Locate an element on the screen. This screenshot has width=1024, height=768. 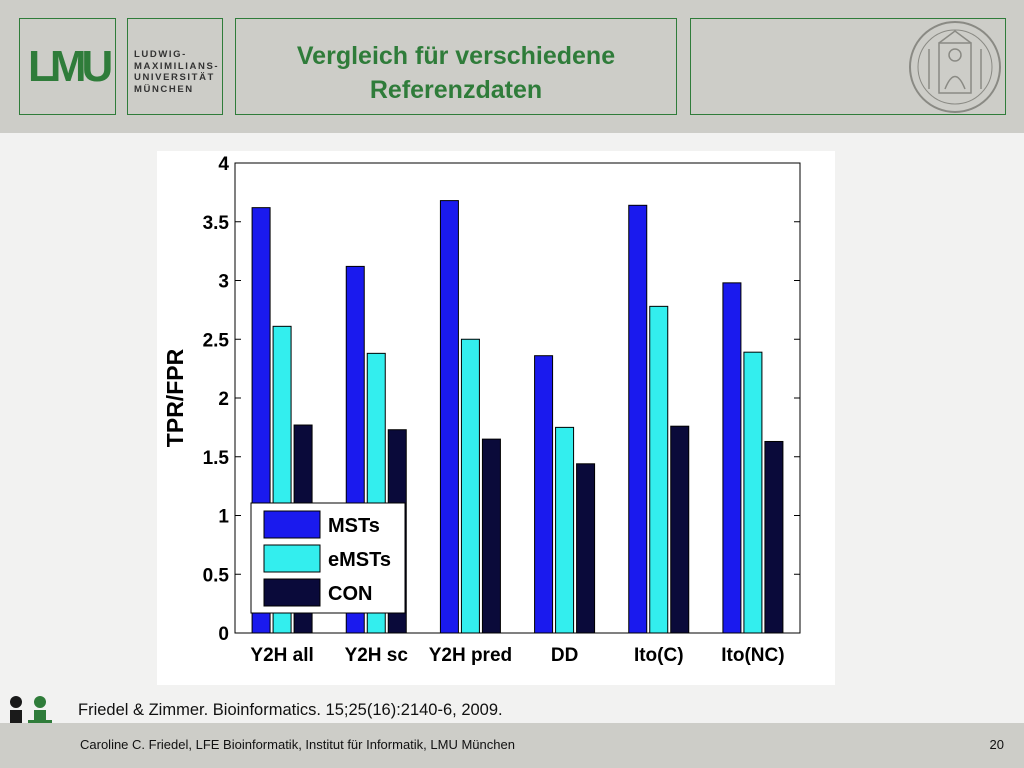
y-tick-label: 1.5 is located at coordinates (216, 458).